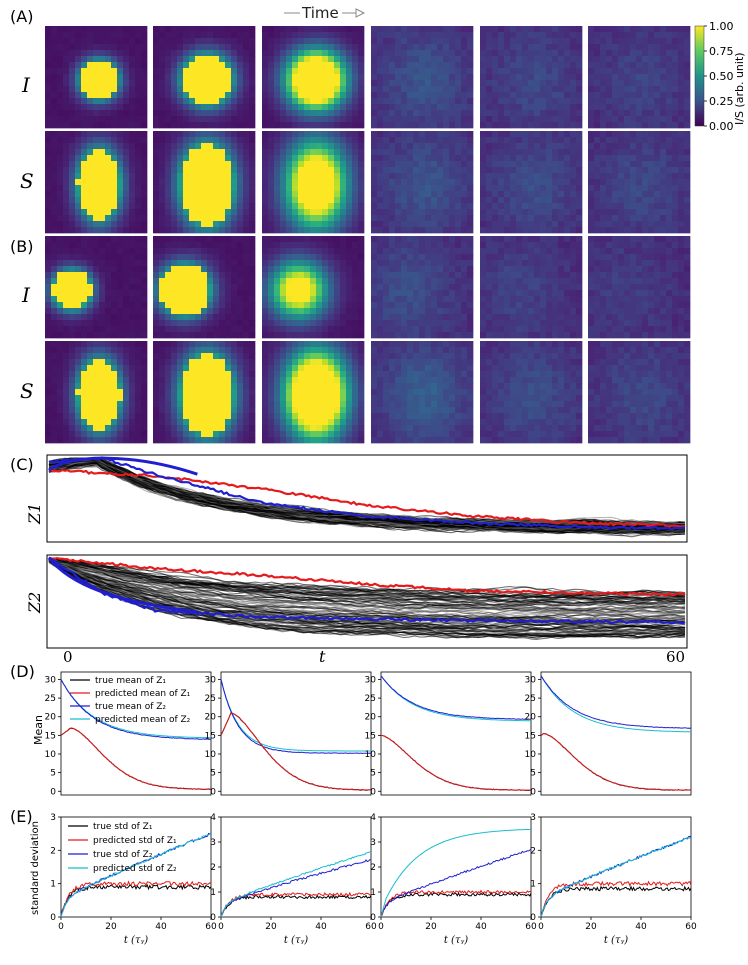 The image size is (748, 965). Describe the element at coordinates (130, 681) in the screenshot. I see `legend-label: true mean of Z₁` at that location.